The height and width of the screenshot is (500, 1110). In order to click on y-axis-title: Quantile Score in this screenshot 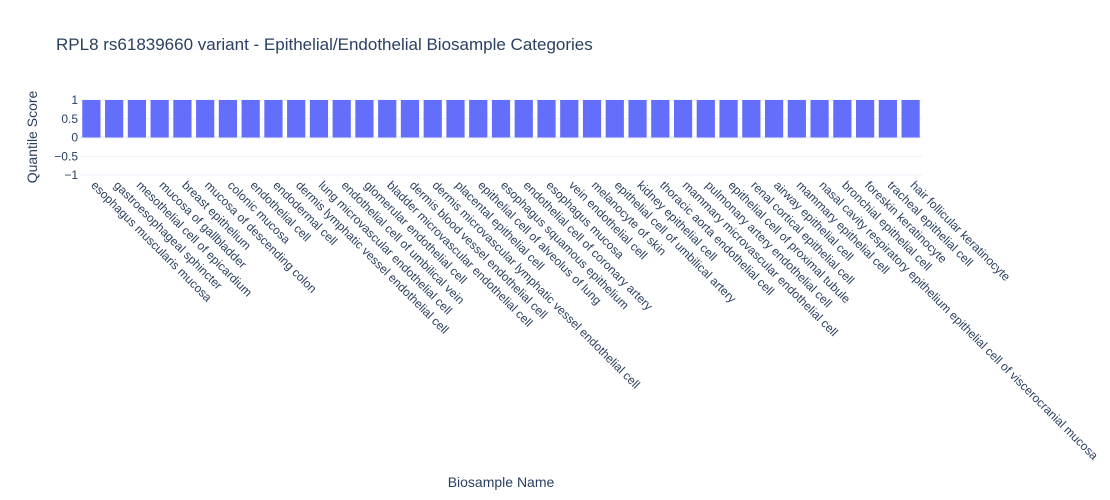, I will do `click(32, 136)`.